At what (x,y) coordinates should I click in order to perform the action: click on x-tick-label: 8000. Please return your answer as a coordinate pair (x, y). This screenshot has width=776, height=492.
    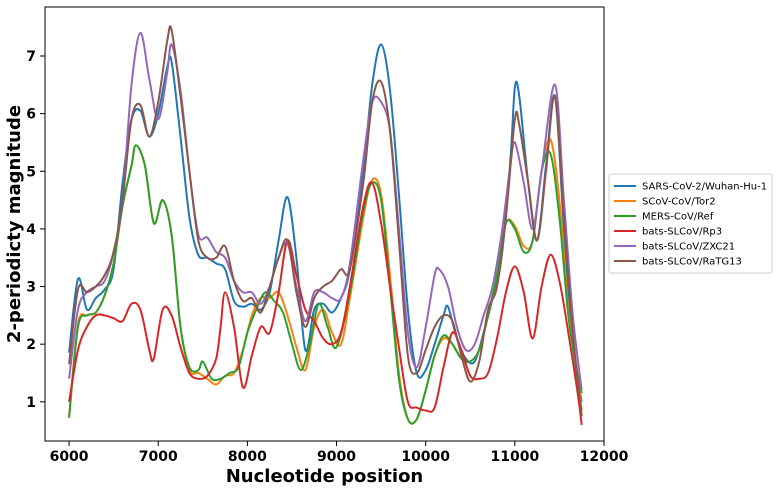
    Looking at the image, I should click on (247, 457).